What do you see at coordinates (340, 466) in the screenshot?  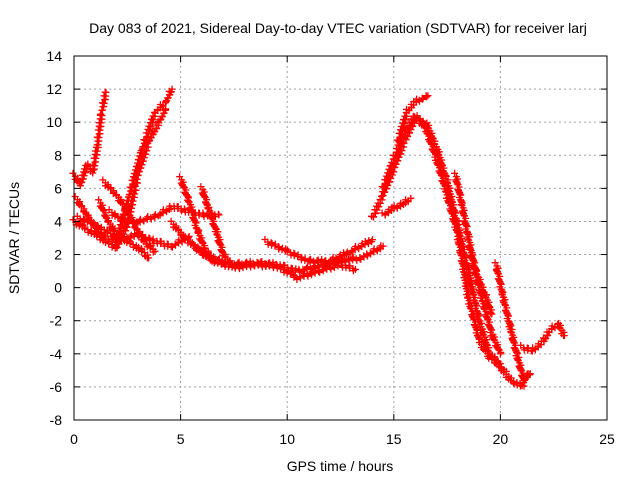 I see `x-axis-label: GPS time / hours` at bounding box center [340, 466].